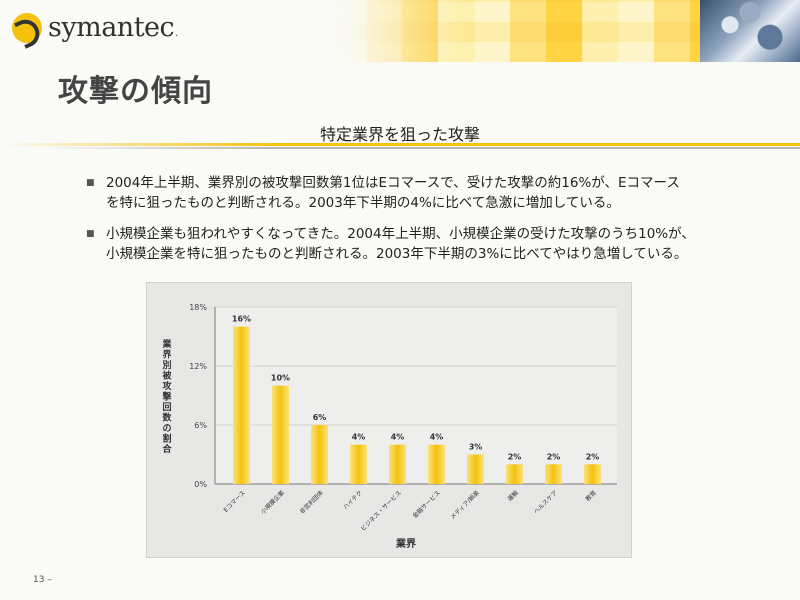 Image resolution: width=800 pixels, height=600 pixels. I want to click on y-tick-label: 18%, so click(198, 307).